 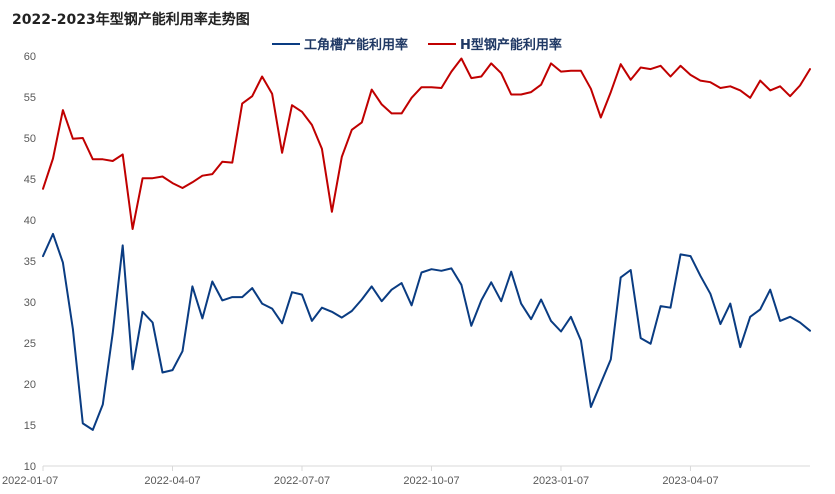 What do you see at coordinates (511, 45) in the screenshot?
I see `legend-label-series-1: H型钢产能利用率` at bounding box center [511, 45].